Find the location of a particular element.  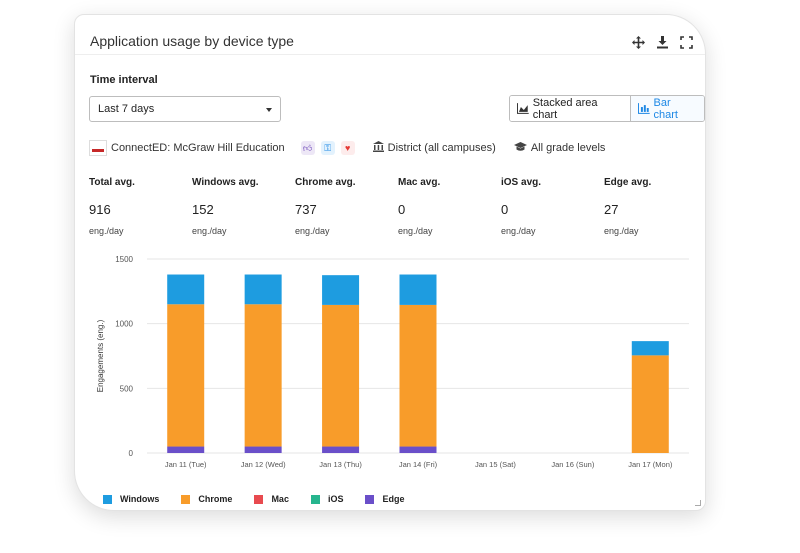

heart-icon: ♥ is located at coordinates (347, 148).